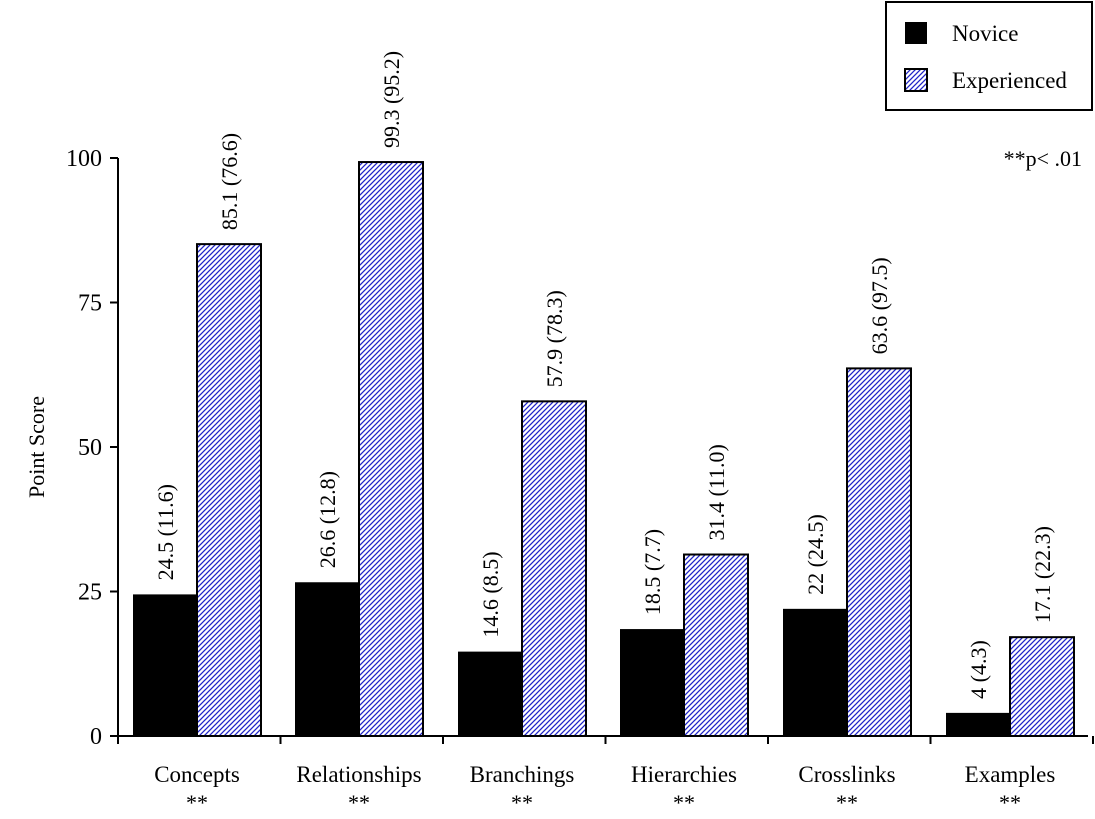 This screenshot has height=819, width=1095. Describe the element at coordinates (165, 532) in the screenshot. I see `data-label: 24.5 (11.6)` at that location.